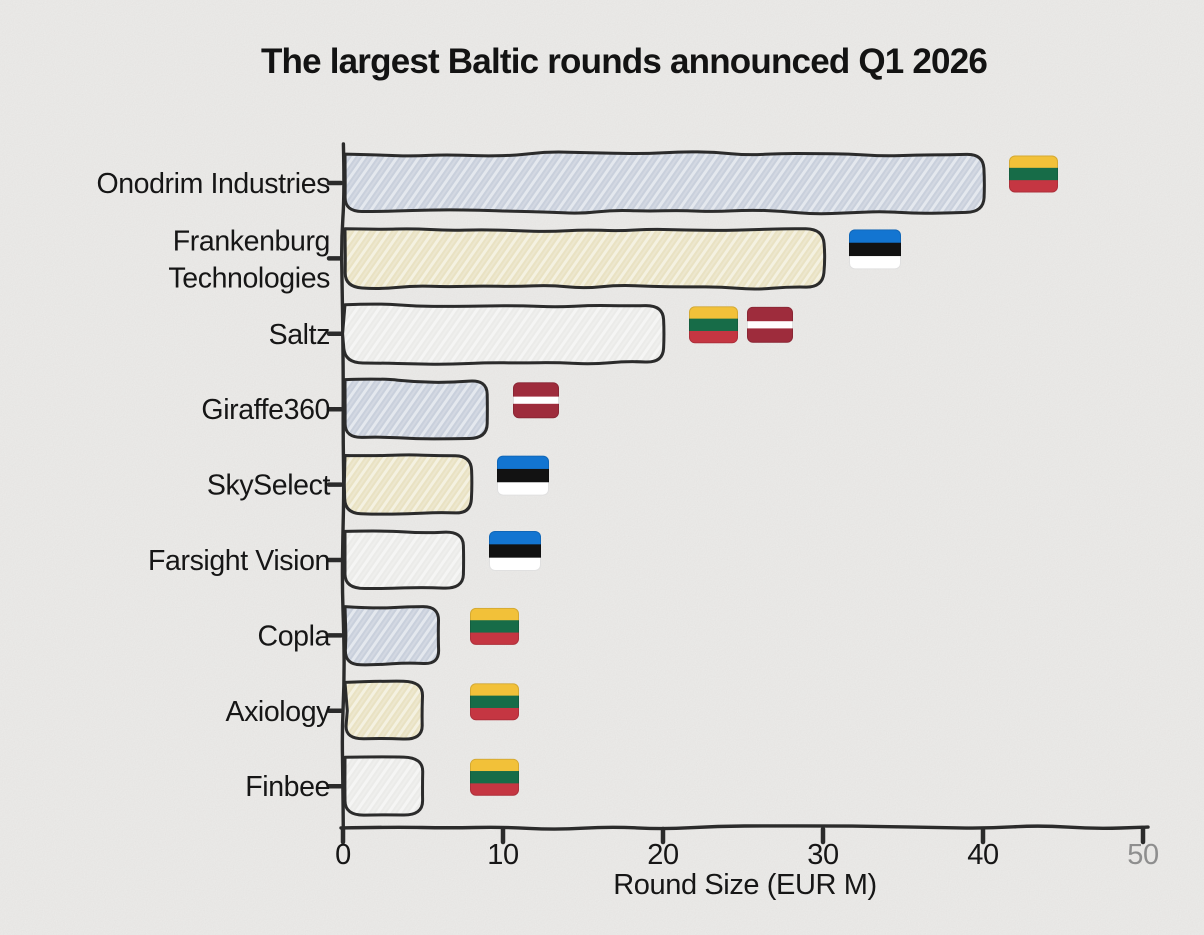 This screenshot has height=935, width=1204. What do you see at coordinates (249, 278) in the screenshot?
I see `y-axis-label: Technologies` at bounding box center [249, 278].